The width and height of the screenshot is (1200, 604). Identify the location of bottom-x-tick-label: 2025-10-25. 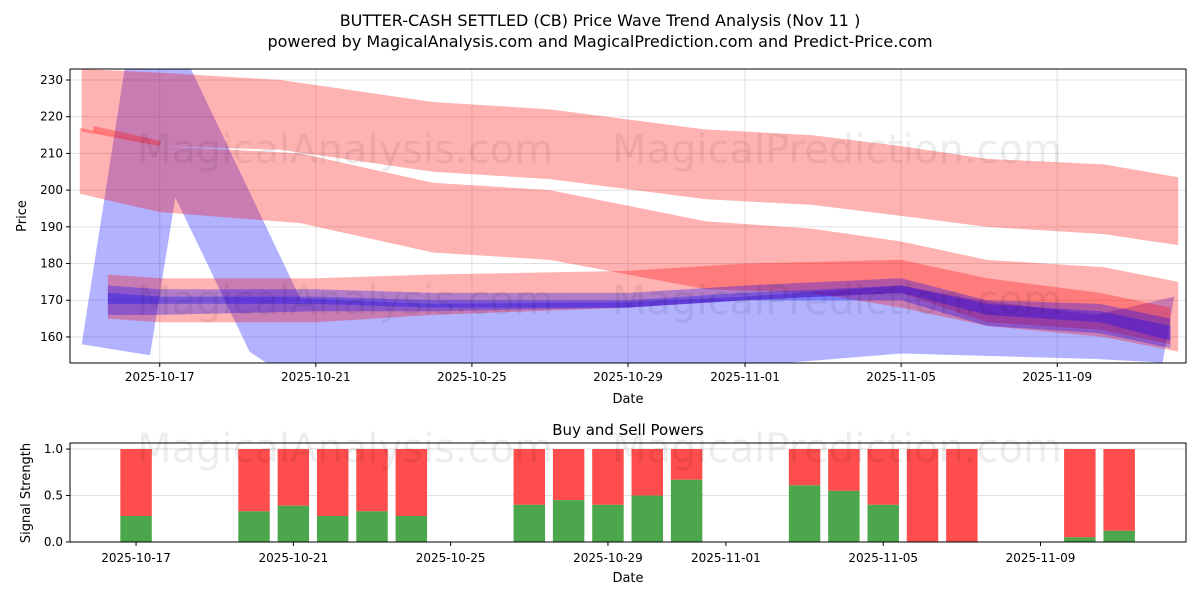
(451, 558).